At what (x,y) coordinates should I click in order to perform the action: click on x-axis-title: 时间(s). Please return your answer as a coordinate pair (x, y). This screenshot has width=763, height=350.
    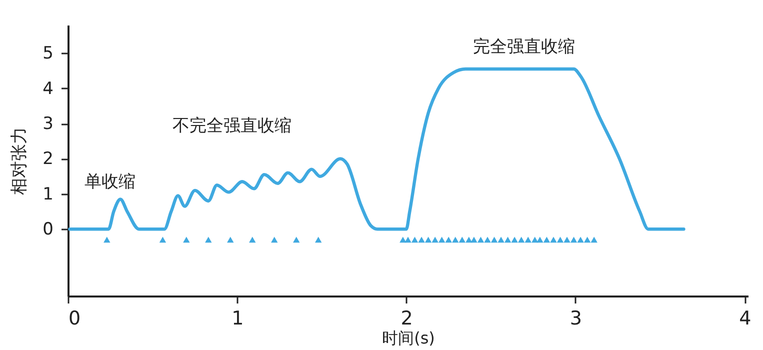
    Looking at the image, I should click on (408, 338).